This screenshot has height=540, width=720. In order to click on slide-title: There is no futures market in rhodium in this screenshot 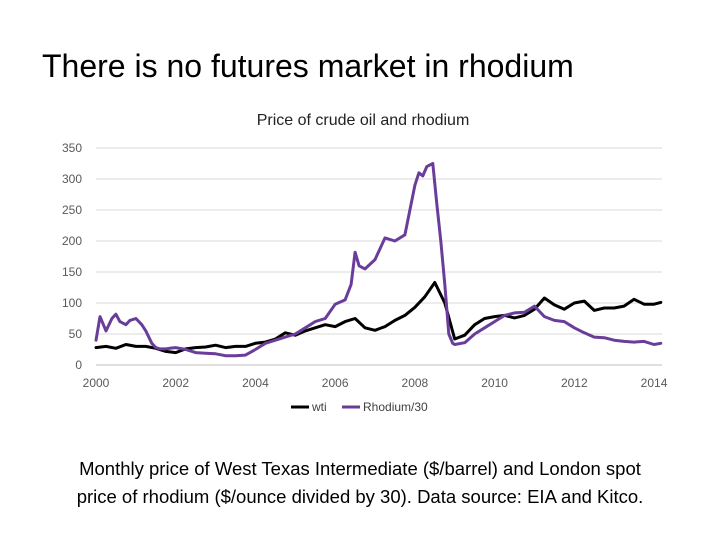, I will do `click(308, 66)`.